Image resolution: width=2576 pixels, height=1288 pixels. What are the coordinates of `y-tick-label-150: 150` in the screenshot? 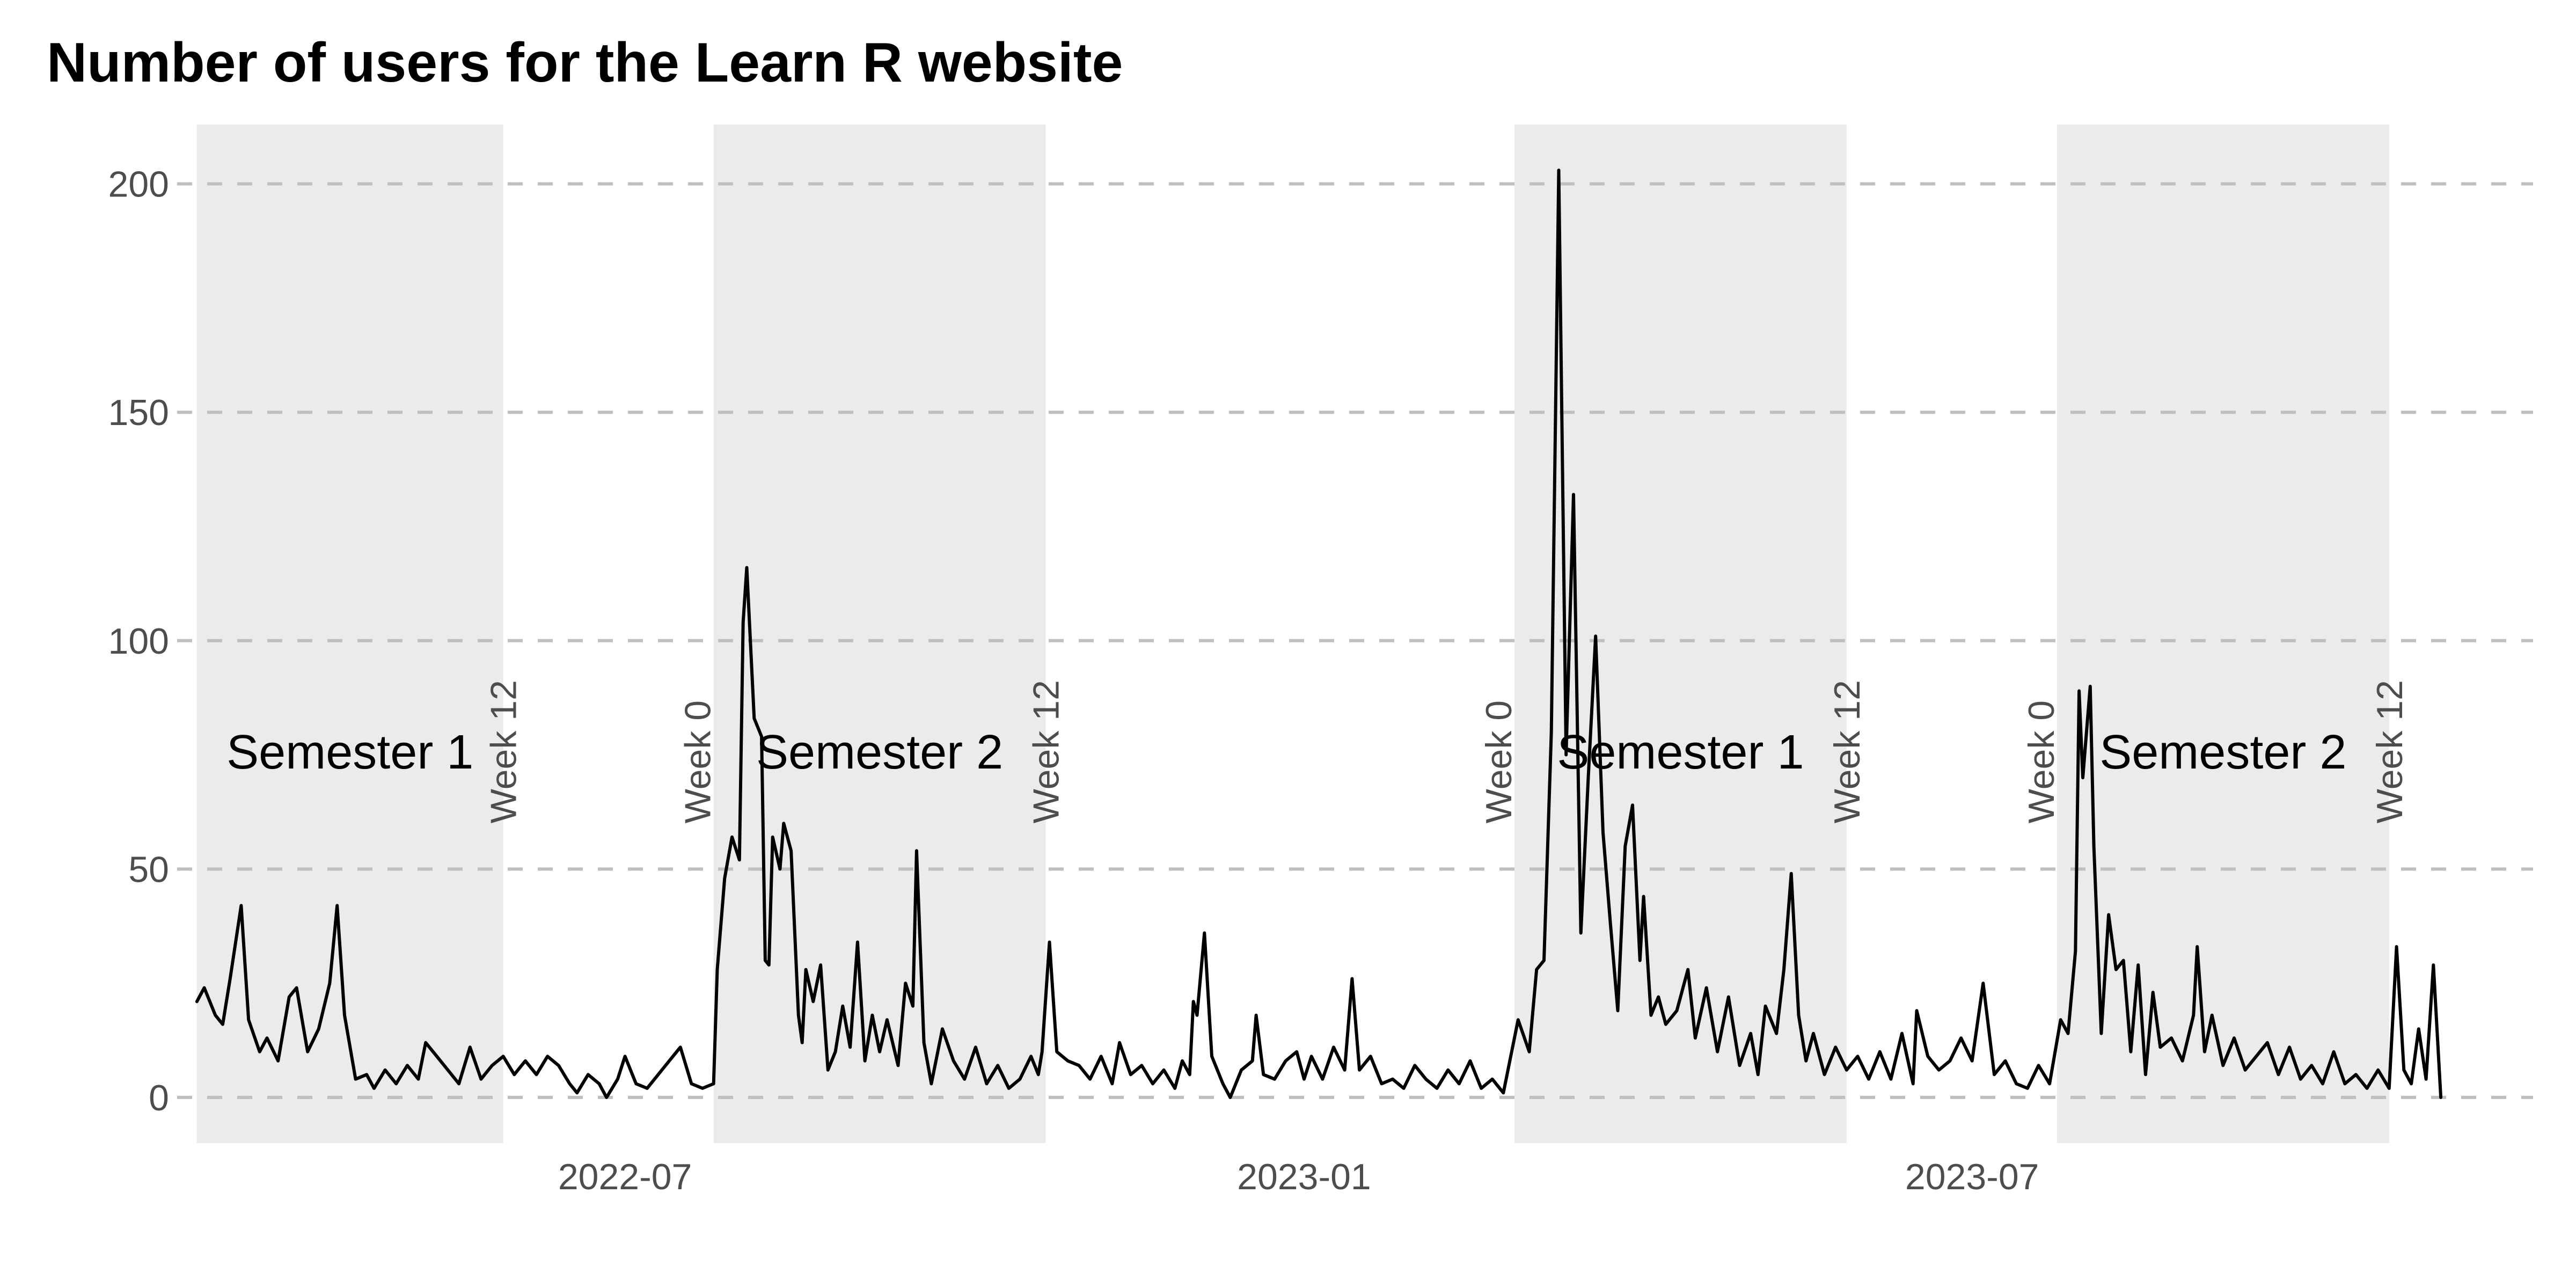 It's located at (138, 412).